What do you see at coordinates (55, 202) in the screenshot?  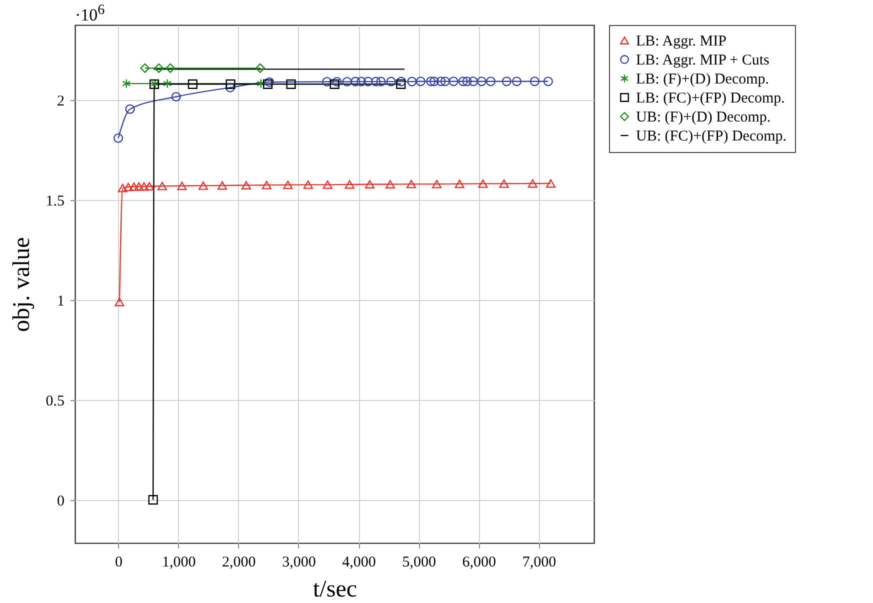 I see `y-tick-label: 1.5` at bounding box center [55, 202].